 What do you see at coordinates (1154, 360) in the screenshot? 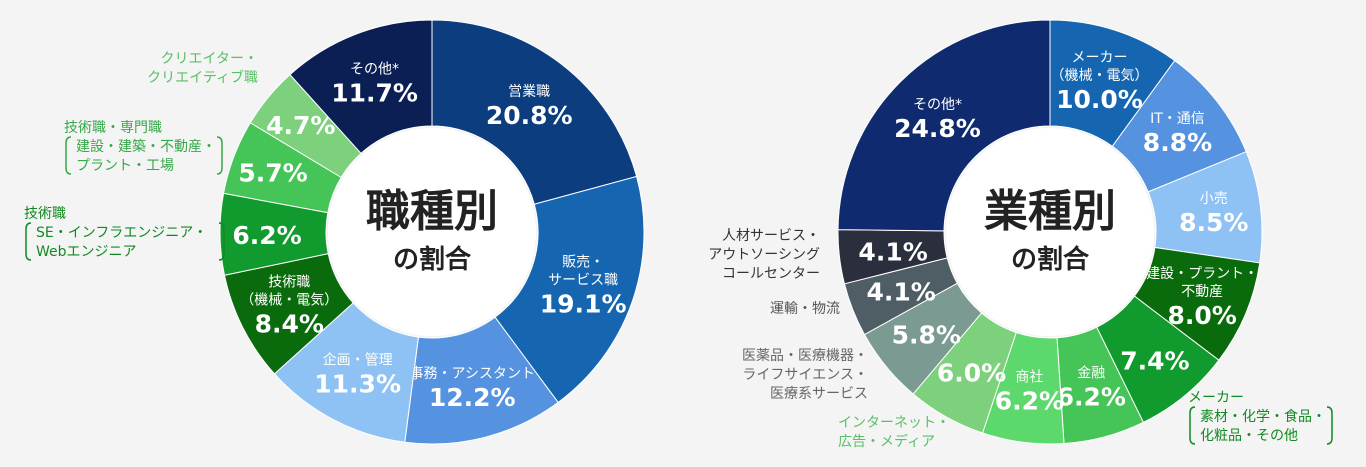
I see `slice-value-label: 7.4%` at bounding box center [1154, 360].